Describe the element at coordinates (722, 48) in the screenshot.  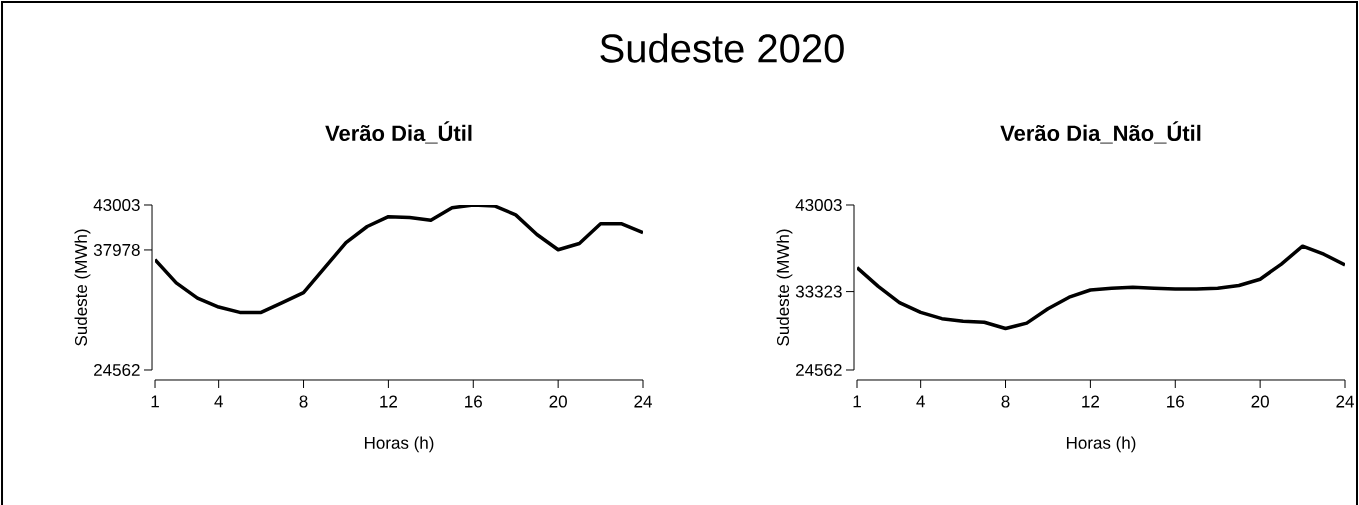
I see `text: Sudeste 2020` at that location.